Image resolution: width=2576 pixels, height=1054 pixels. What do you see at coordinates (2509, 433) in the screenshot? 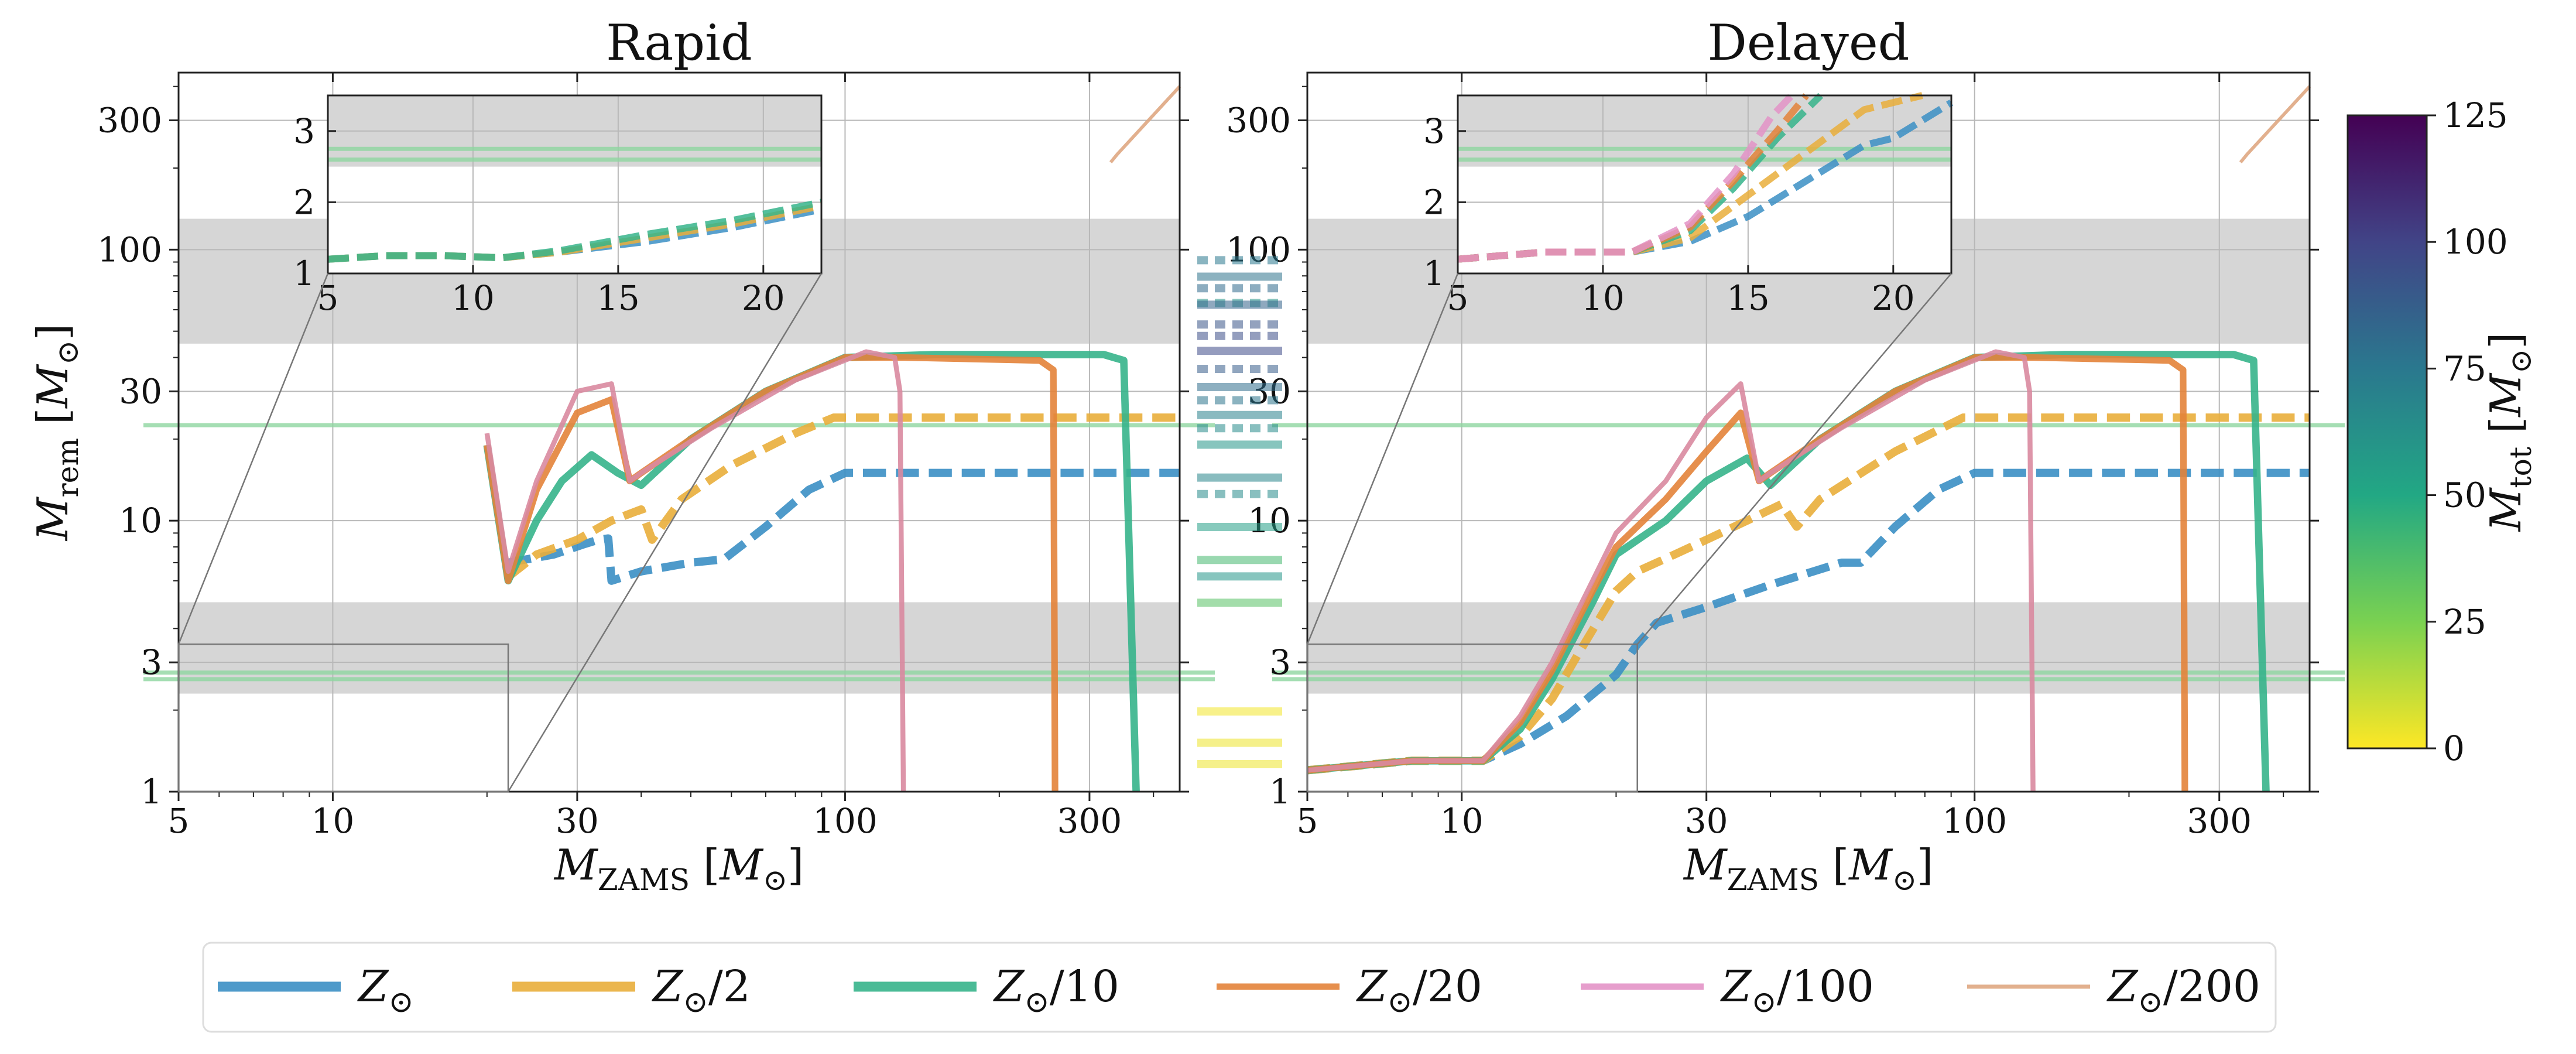
I see `colorbar-label: Mtot [M⊙]` at bounding box center [2509, 433].